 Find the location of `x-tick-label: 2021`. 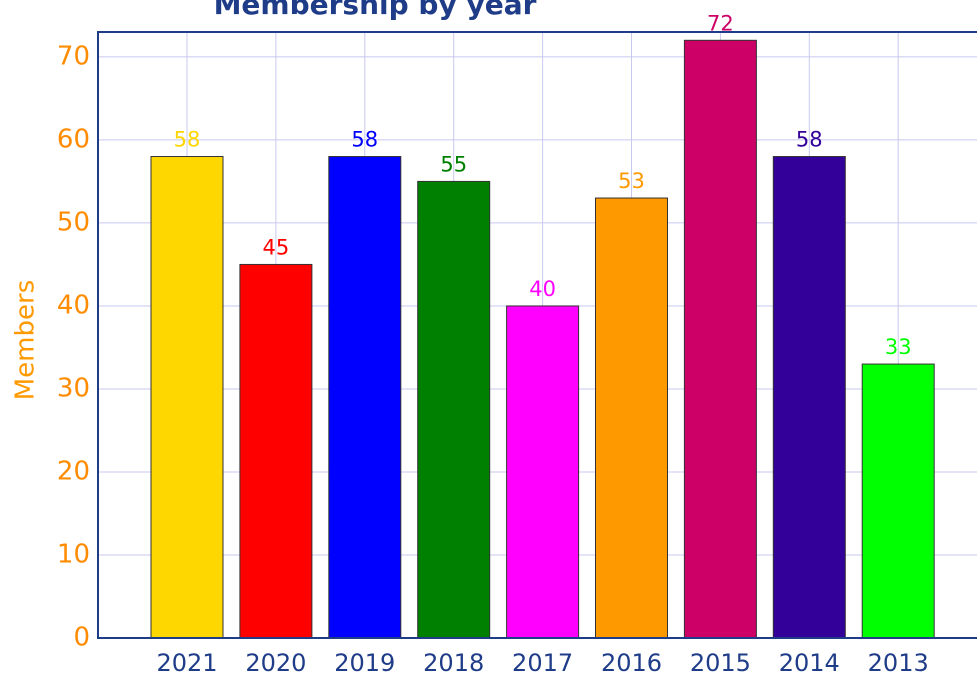

x-tick-label: 2021 is located at coordinates (186, 663).